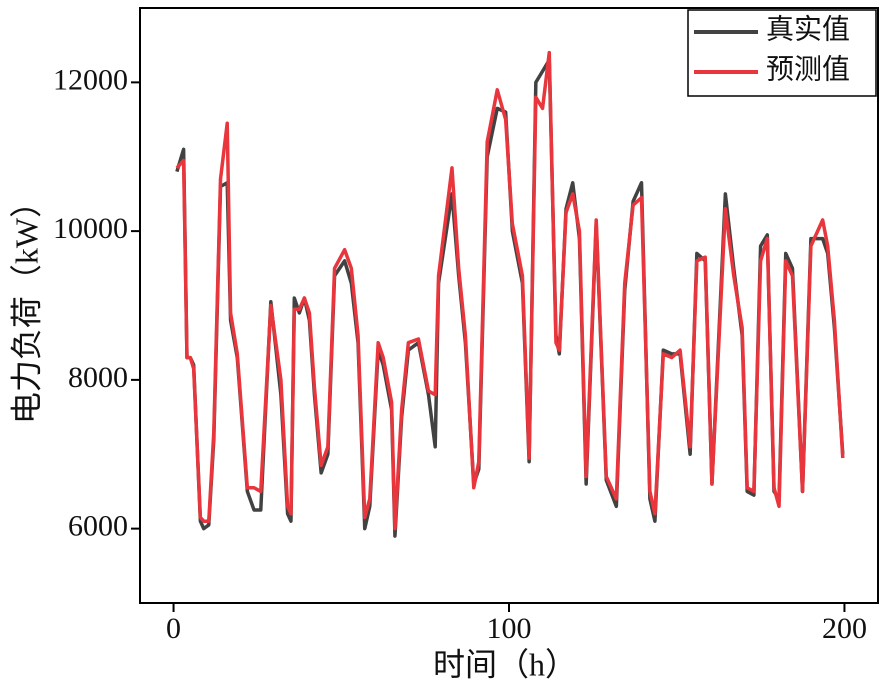  What do you see at coordinates (98, 526) in the screenshot?
I see `y-tick-label: 6000` at bounding box center [98, 526].